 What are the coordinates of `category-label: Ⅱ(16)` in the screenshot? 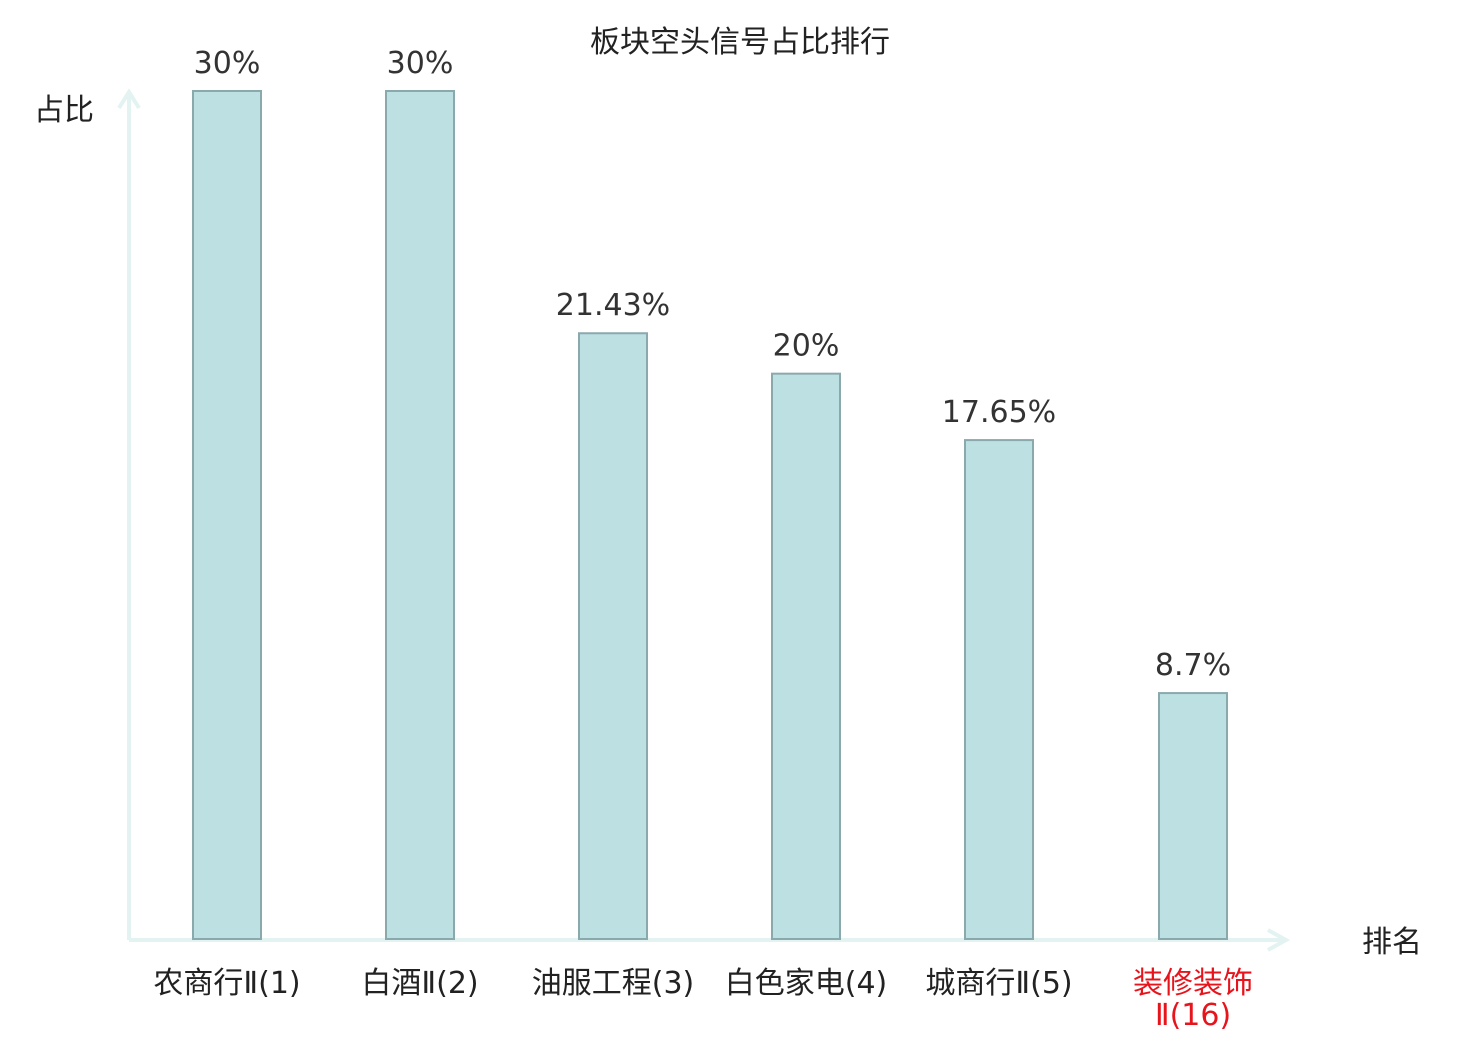 It's located at (1193, 1015).